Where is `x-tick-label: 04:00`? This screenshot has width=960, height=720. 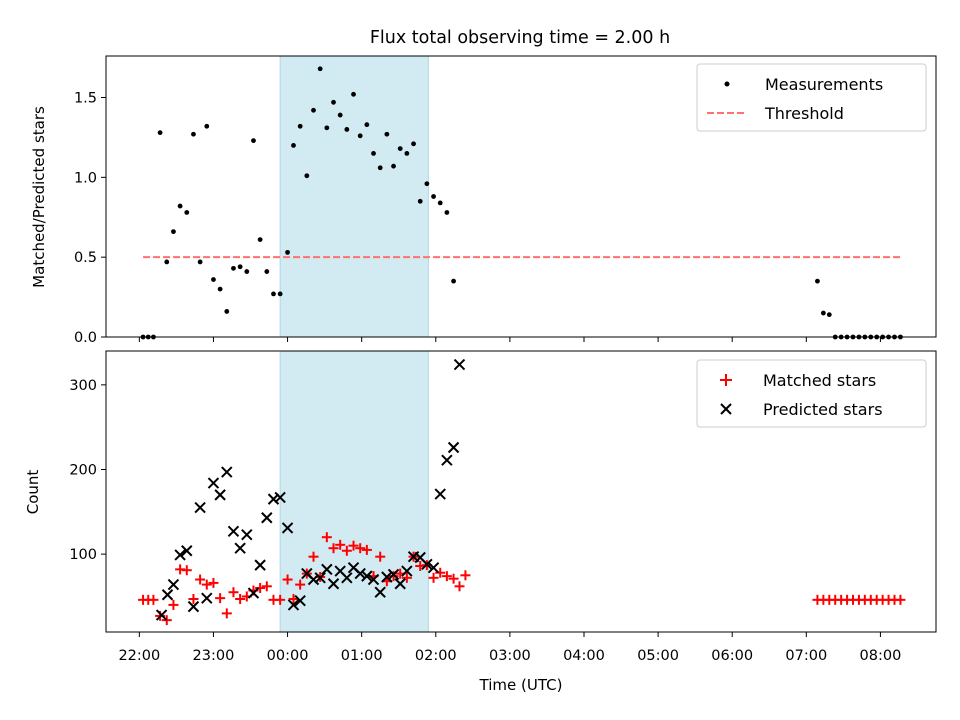
x-tick-label: 04:00 is located at coordinates (584, 656).